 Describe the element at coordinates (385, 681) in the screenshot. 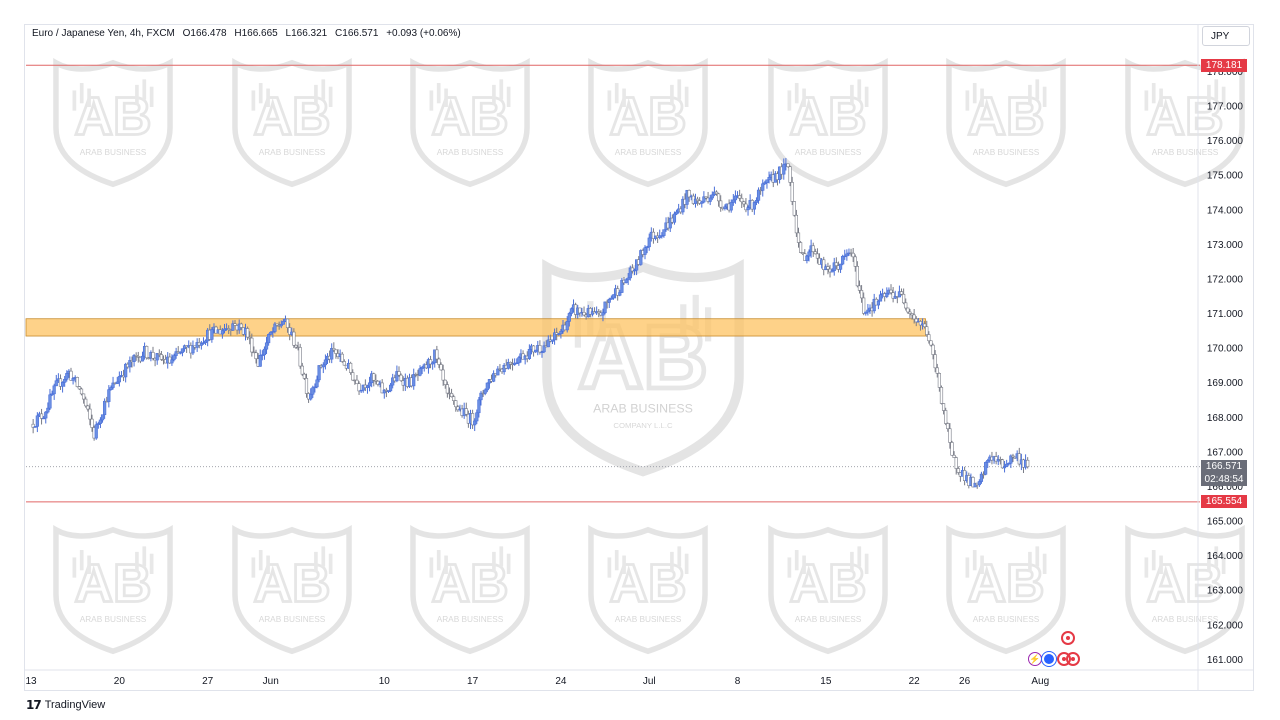

I see `time-axis-label: 10` at that location.